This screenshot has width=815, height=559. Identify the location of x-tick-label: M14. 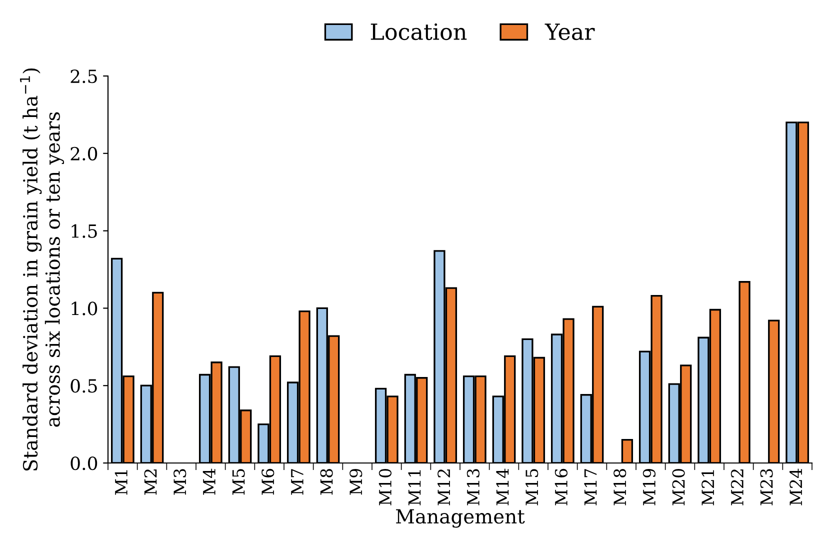
(502, 487).